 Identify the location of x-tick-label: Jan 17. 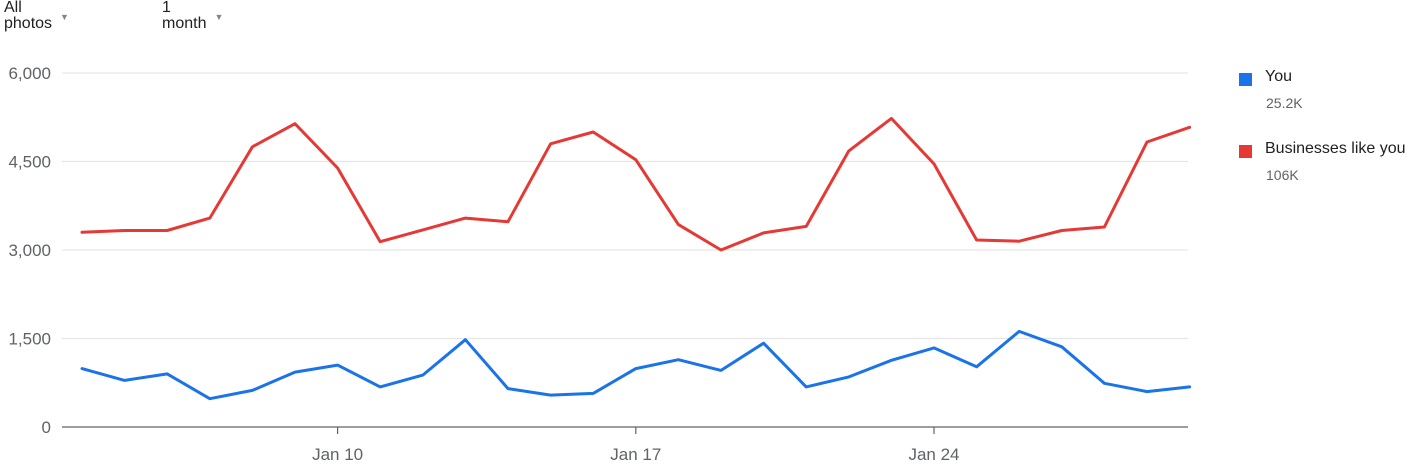
(635, 454).